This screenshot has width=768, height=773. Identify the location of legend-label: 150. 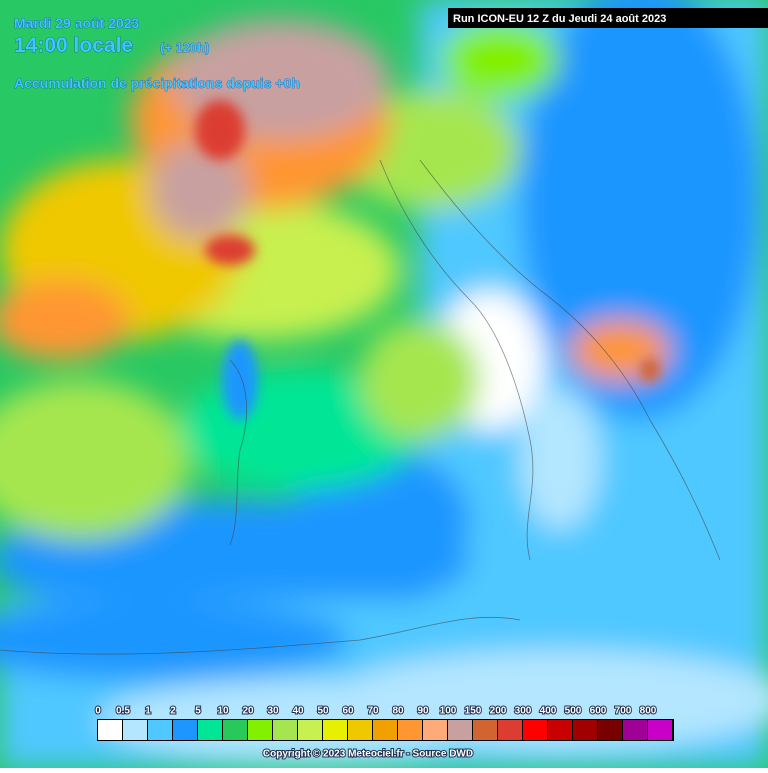
(473, 711).